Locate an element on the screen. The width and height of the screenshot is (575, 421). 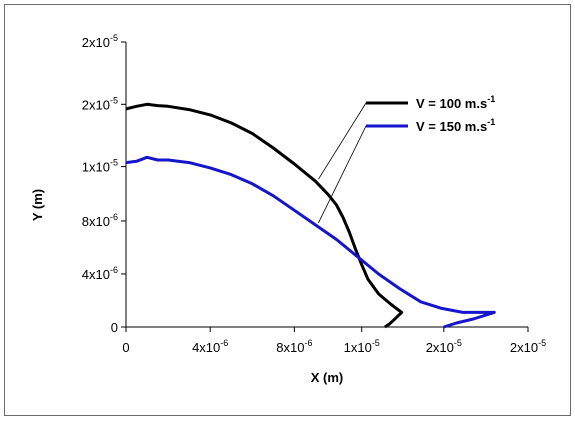
legend: V = 100 m.s-1 V = 150 m.s-1 is located at coordinates (406, 159).